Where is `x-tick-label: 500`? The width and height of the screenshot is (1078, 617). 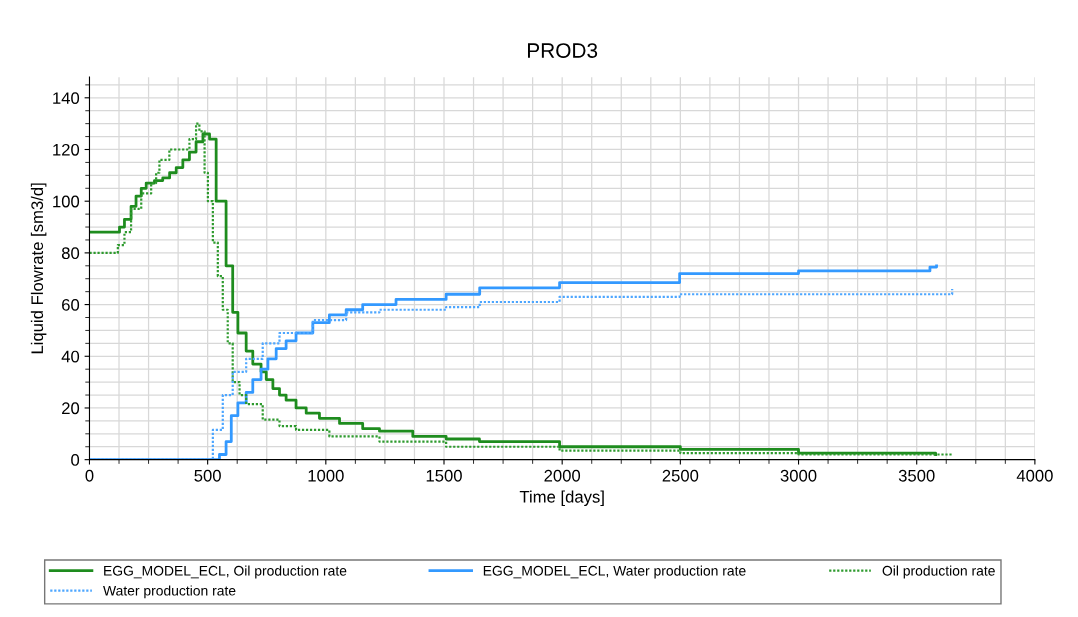
x-tick-label: 500 is located at coordinates (207, 475).